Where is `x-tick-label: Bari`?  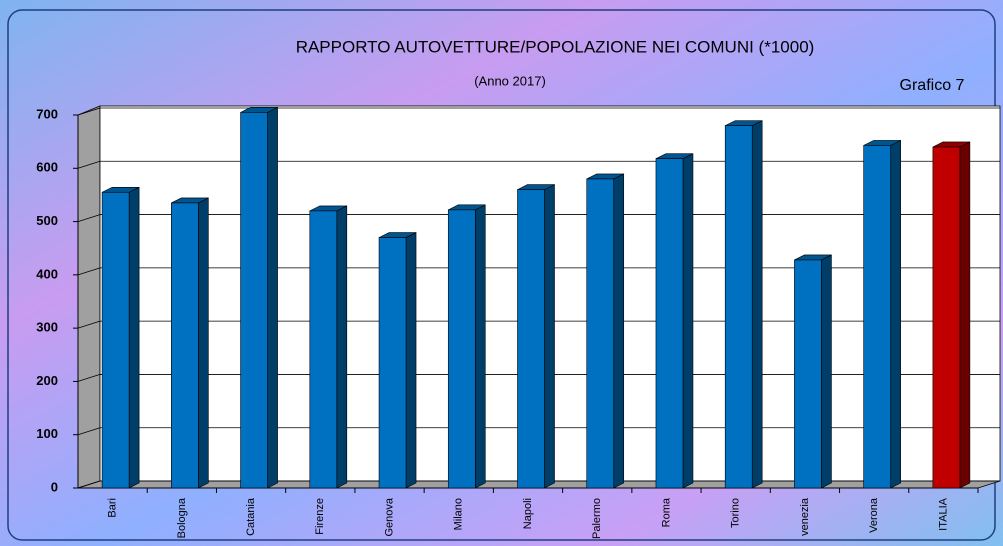 x-tick-label: Bari is located at coordinates (113, 508).